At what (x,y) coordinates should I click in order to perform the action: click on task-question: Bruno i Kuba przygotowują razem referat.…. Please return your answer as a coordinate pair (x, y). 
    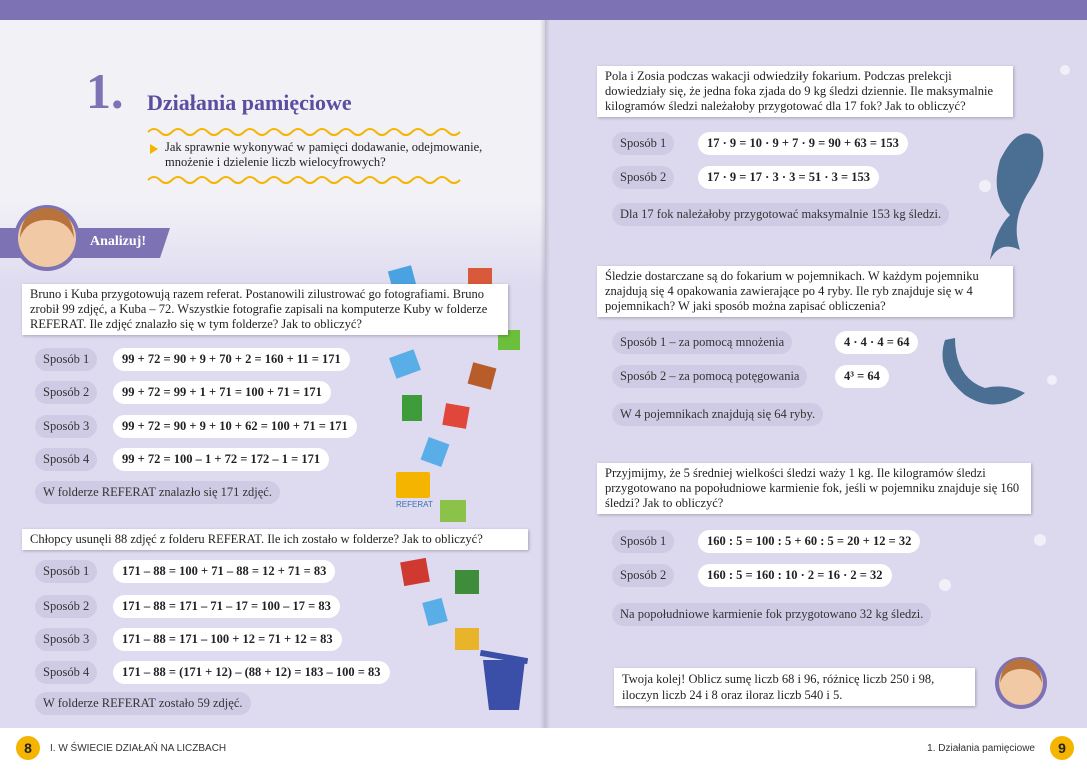
    Looking at the image, I should click on (265, 309).